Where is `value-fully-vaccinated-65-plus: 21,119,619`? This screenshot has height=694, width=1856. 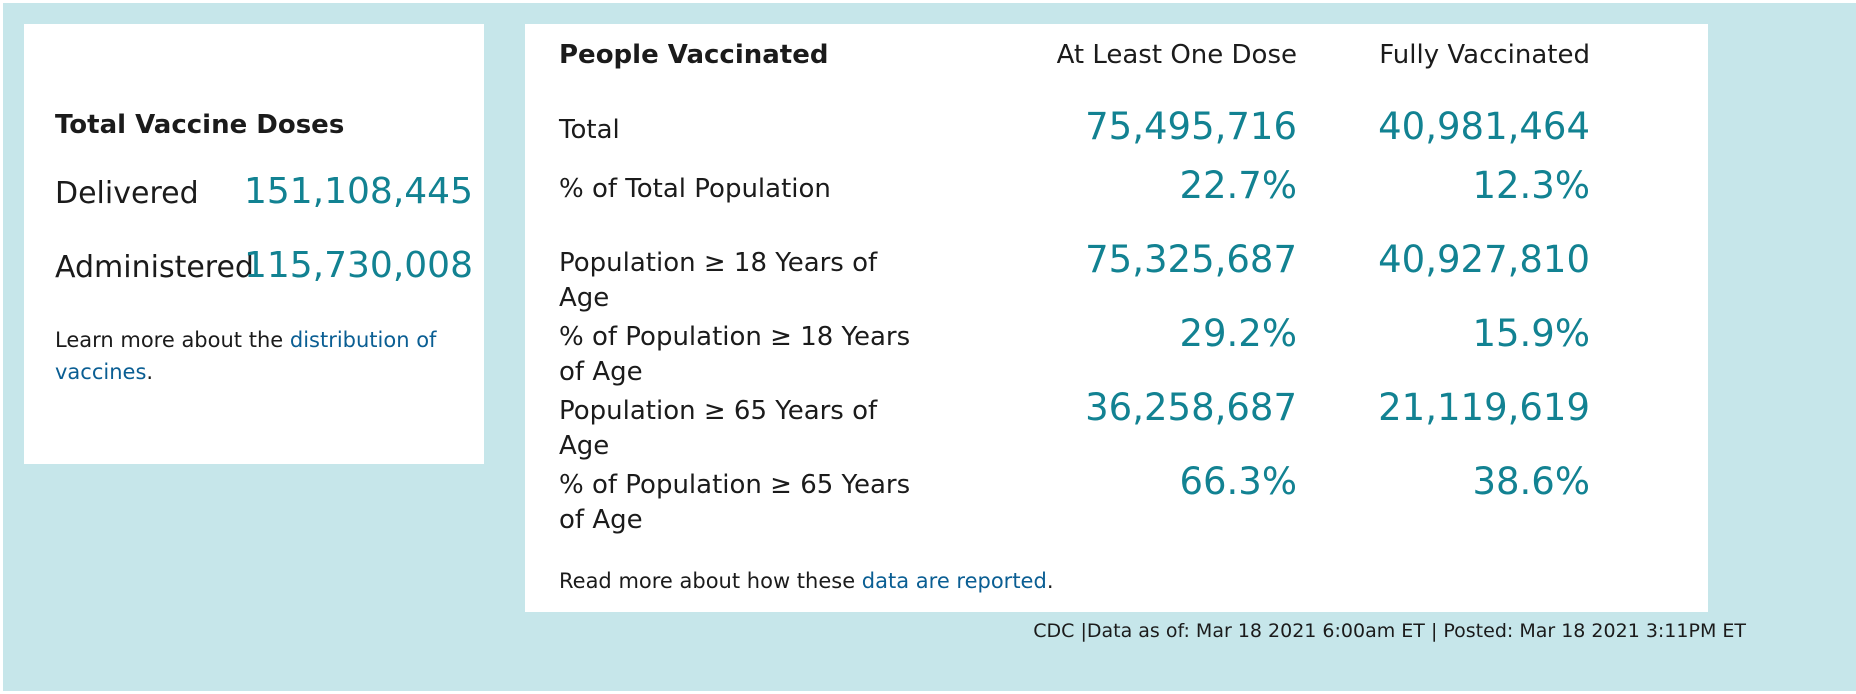
value-fully-vaccinated-65-plus: 21,119,619 is located at coordinates (1484, 407).